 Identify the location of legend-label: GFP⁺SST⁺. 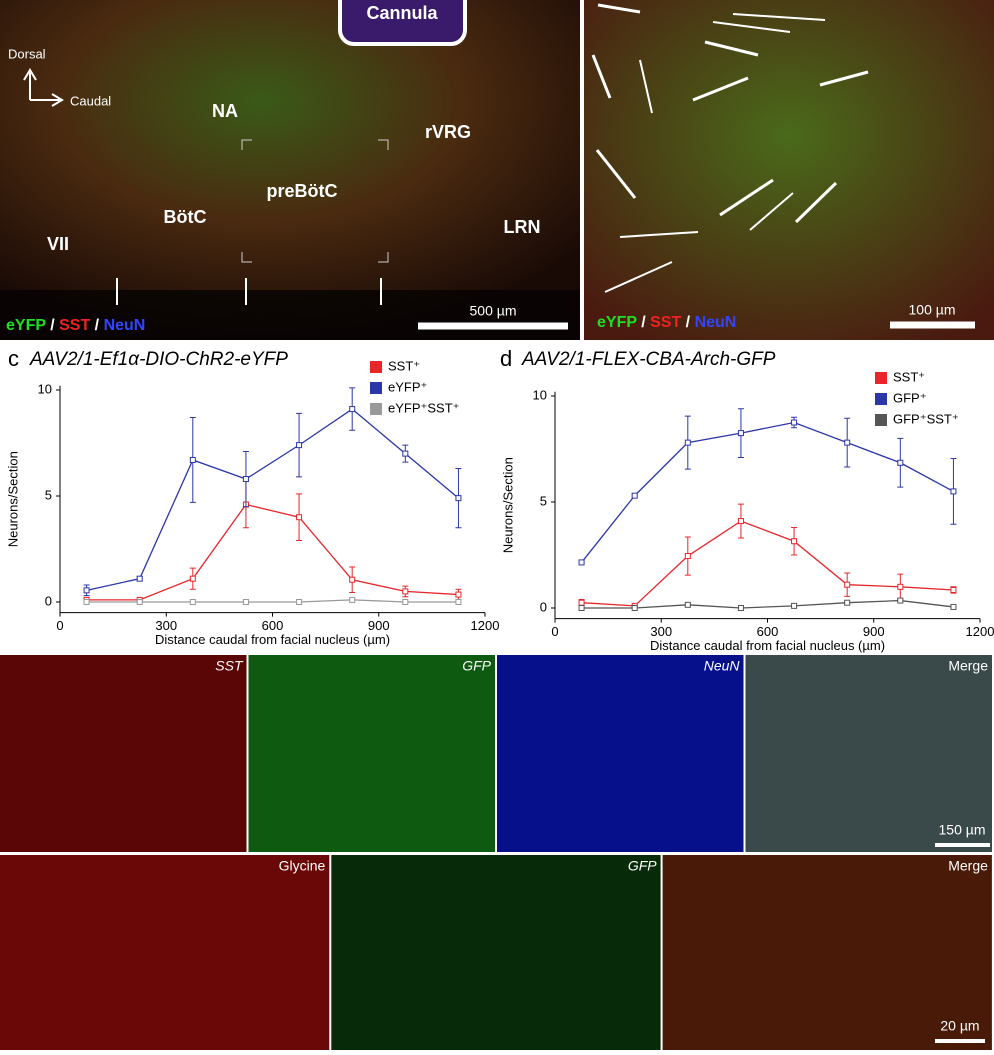
(926, 418).